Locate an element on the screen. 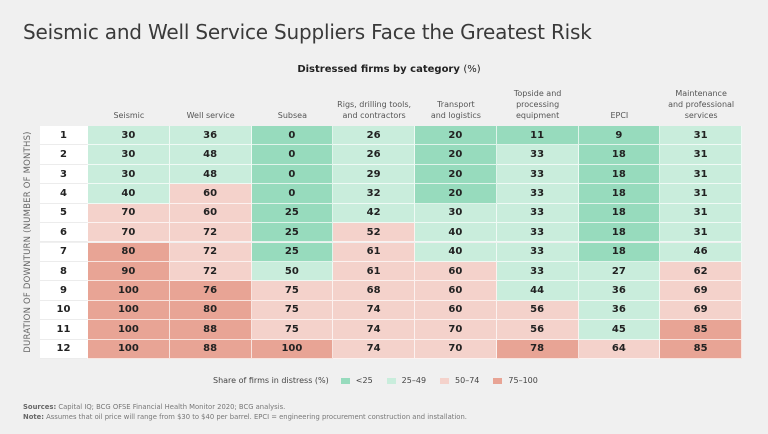 Image resolution: width=768 pixels, height=434 pixels. heatmap-cell: 44 is located at coordinates (537, 291).